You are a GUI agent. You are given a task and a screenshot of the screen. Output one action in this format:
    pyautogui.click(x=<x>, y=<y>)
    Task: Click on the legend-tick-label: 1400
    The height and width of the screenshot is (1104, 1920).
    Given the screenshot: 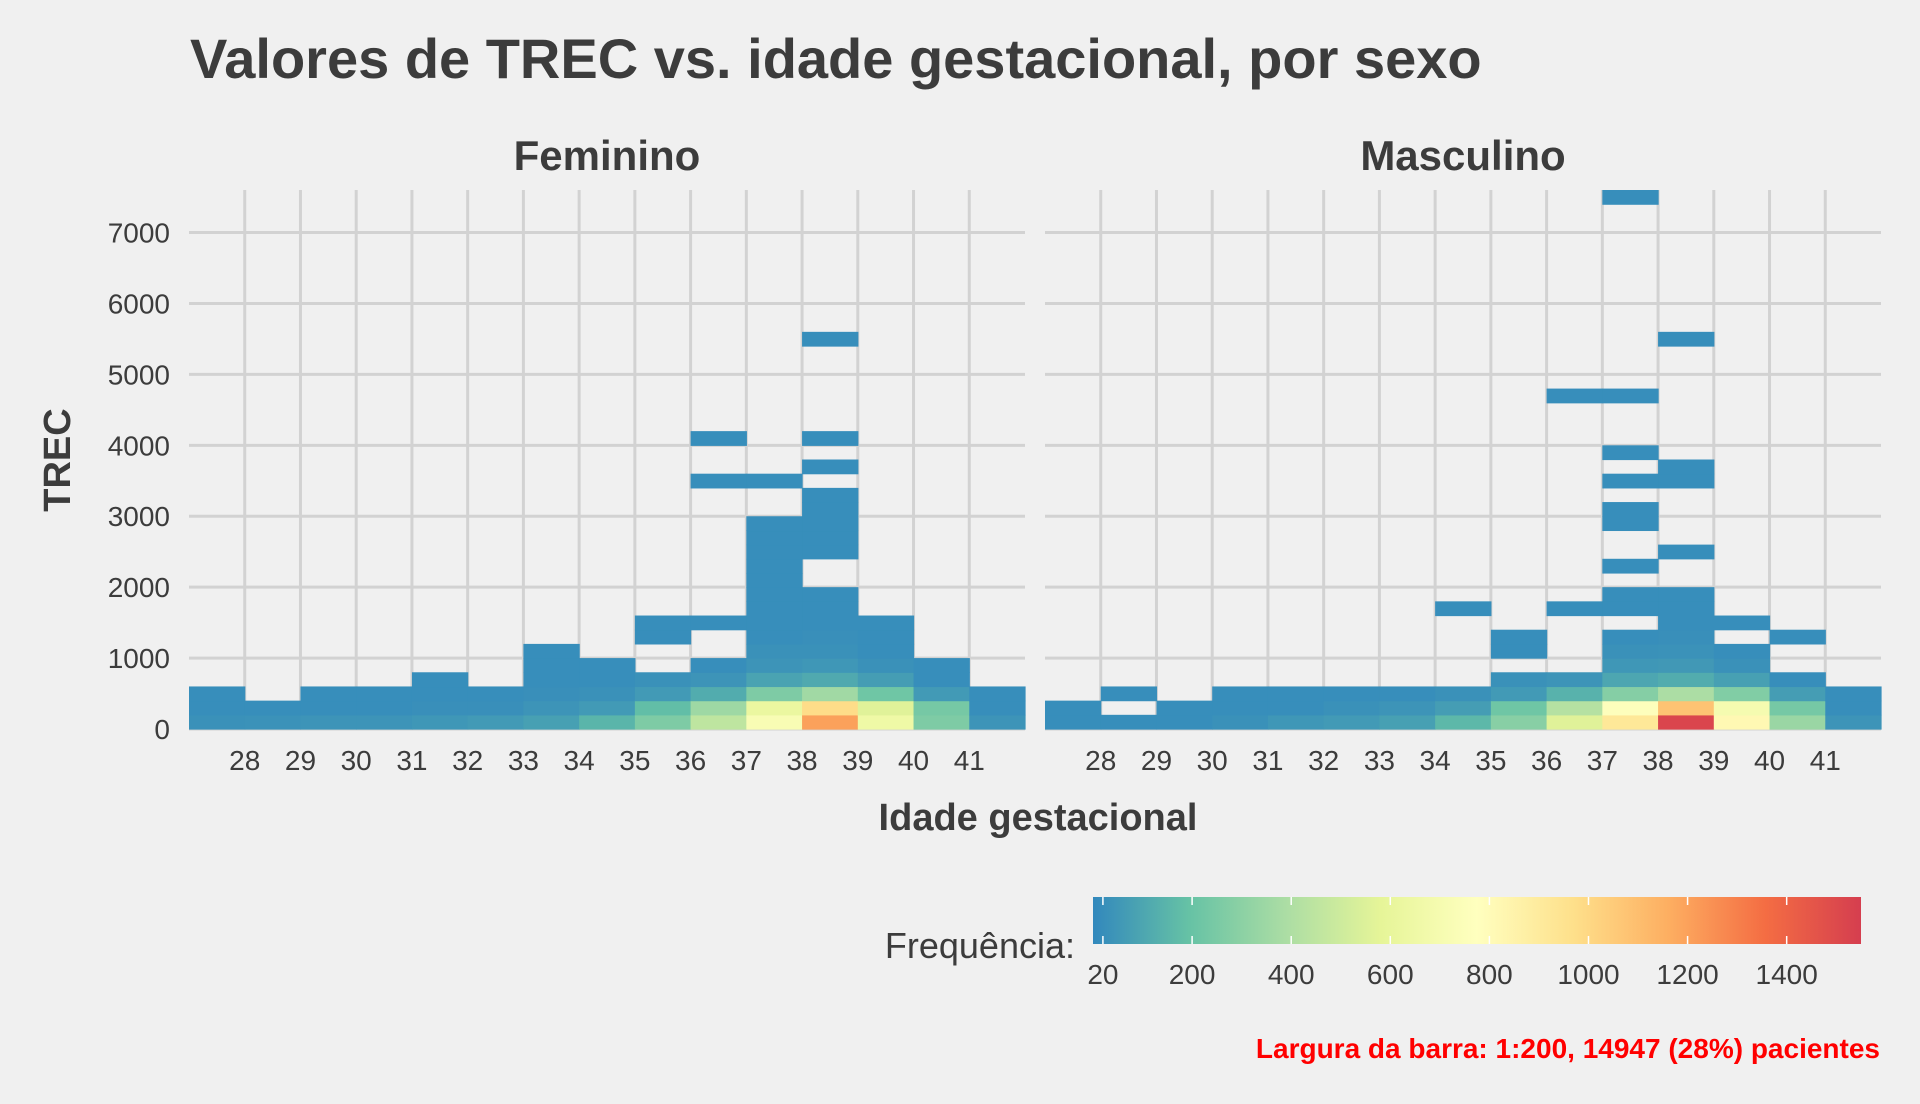 What is the action you would take?
    pyautogui.click(x=1787, y=974)
    